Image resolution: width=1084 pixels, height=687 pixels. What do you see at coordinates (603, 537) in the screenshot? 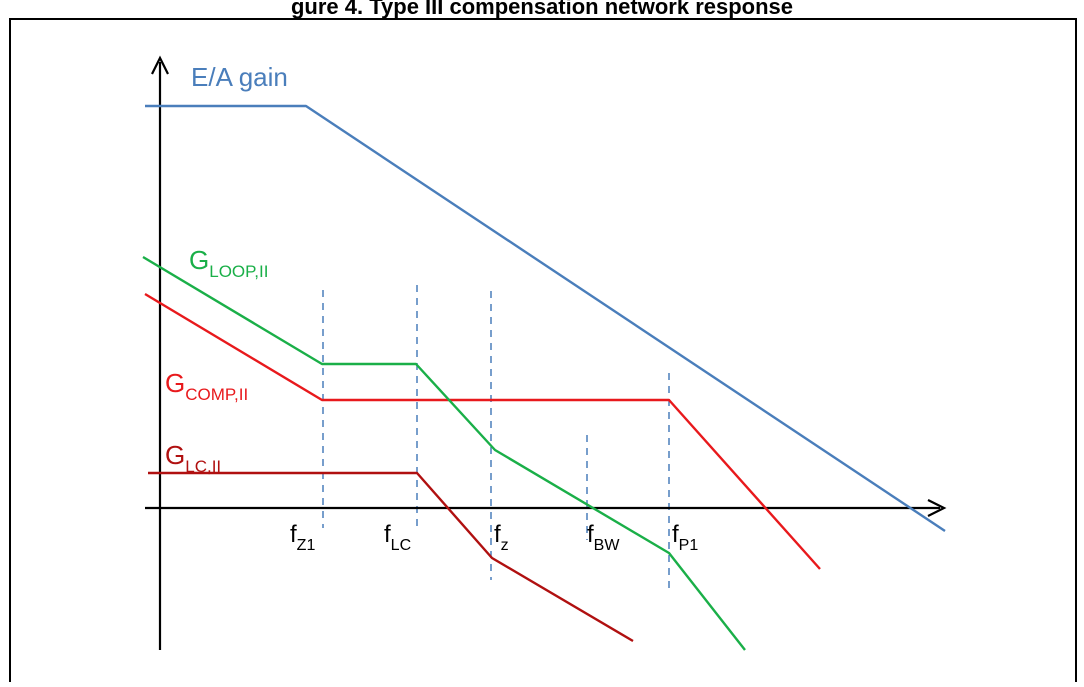
I see `freq-label-fbw: fBW` at bounding box center [603, 537].